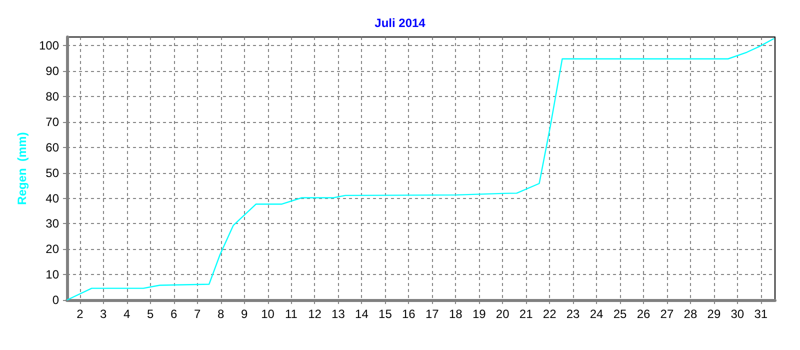 This screenshot has height=350, width=800. I want to click on y-axis-title: Regen (mm), so click(22, 168).